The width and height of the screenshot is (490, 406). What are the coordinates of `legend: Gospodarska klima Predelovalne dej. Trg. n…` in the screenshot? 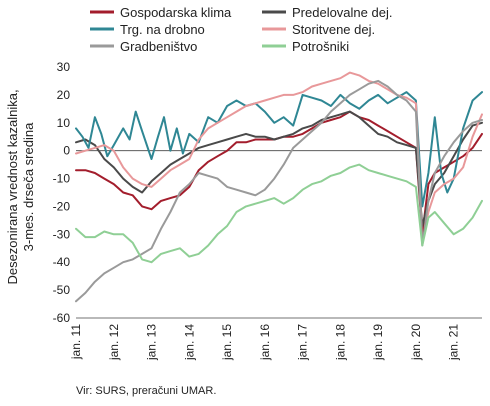 It's located at (241, 29).